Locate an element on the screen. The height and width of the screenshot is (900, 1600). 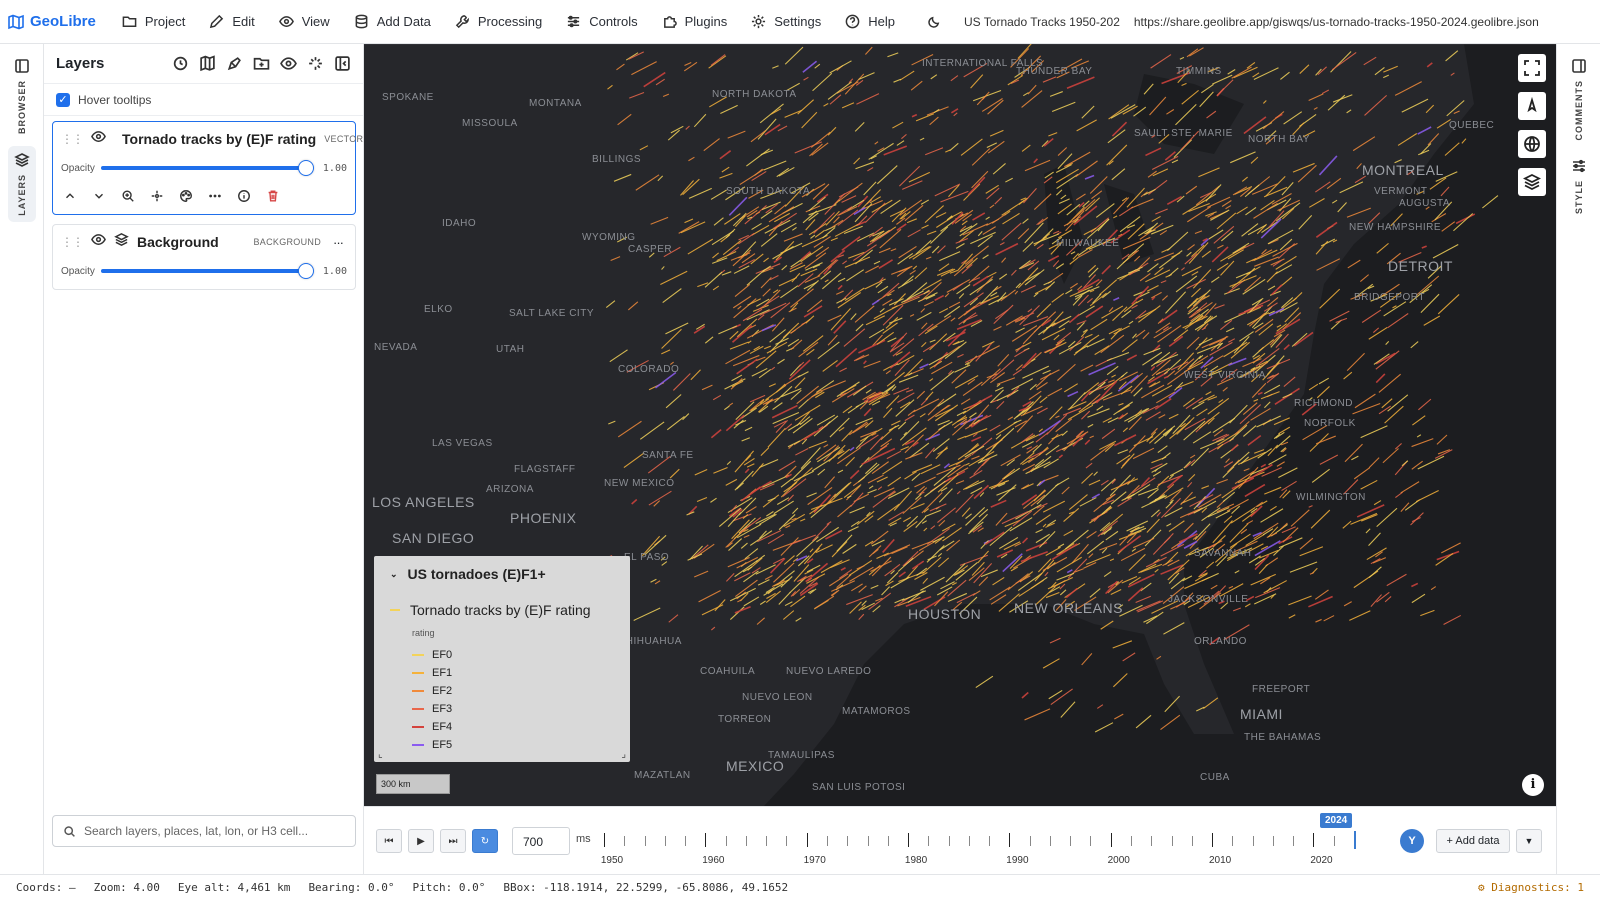
sparkle-icon is located at coordinates (315, 63).